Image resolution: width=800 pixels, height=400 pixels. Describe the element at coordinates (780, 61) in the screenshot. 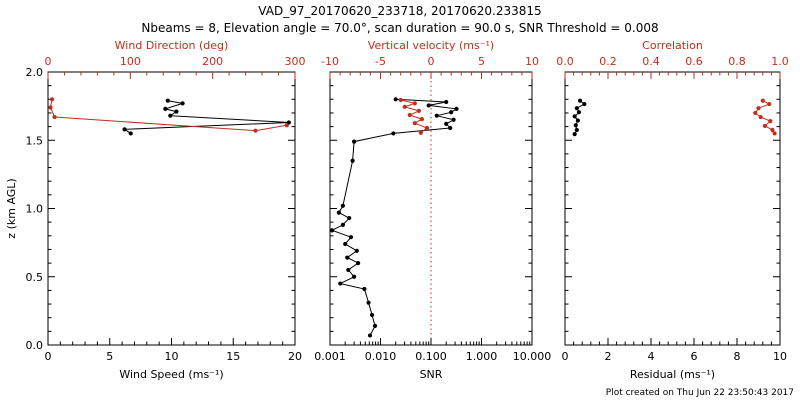

I see `tick-label: 1.0` at that location.